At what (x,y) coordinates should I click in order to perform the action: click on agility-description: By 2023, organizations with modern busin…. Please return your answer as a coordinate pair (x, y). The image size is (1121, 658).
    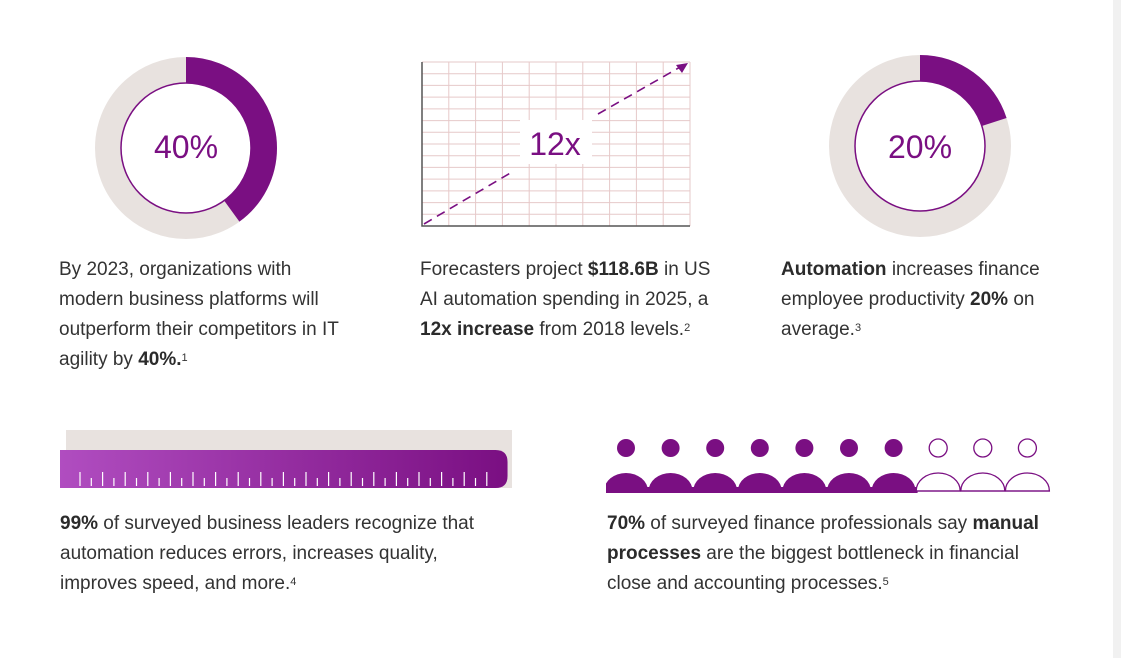
    Looking at the image, I should click on (199, 314).